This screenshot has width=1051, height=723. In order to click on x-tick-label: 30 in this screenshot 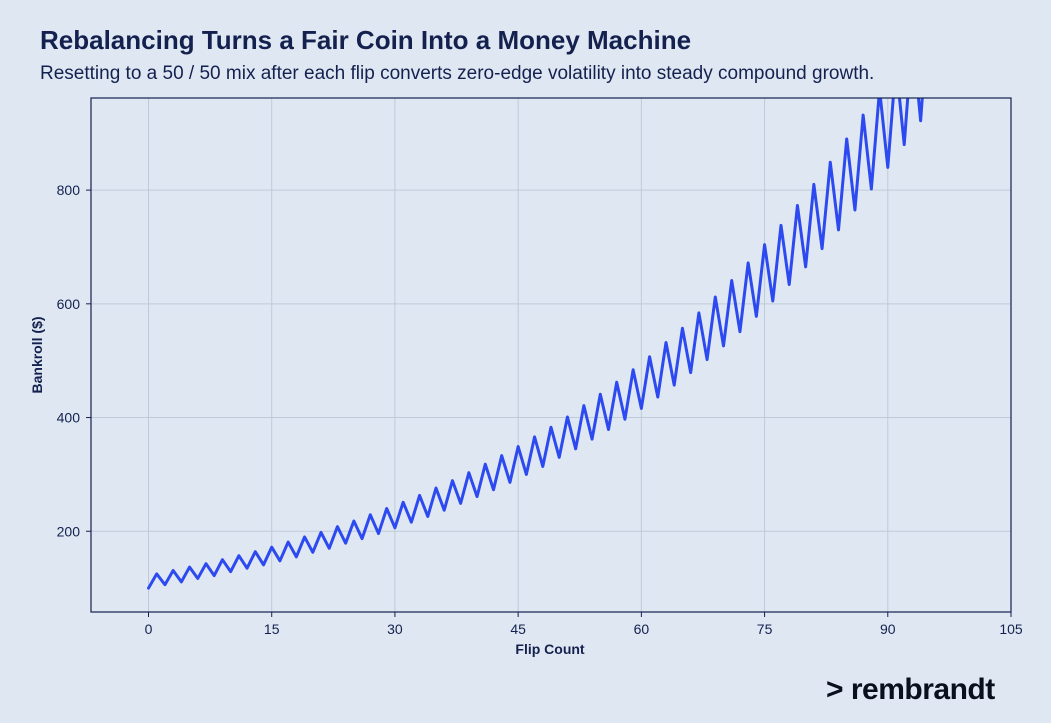, I will do `click(395, 629)`.